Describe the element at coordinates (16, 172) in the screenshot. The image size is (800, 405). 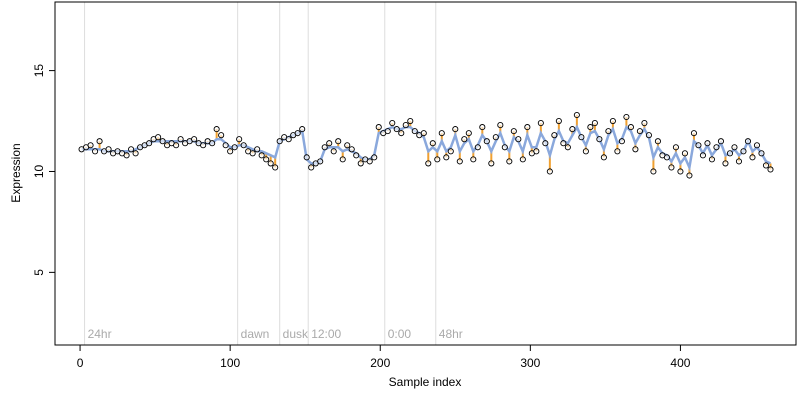
I see `y-axis-label: Expression` at that location.